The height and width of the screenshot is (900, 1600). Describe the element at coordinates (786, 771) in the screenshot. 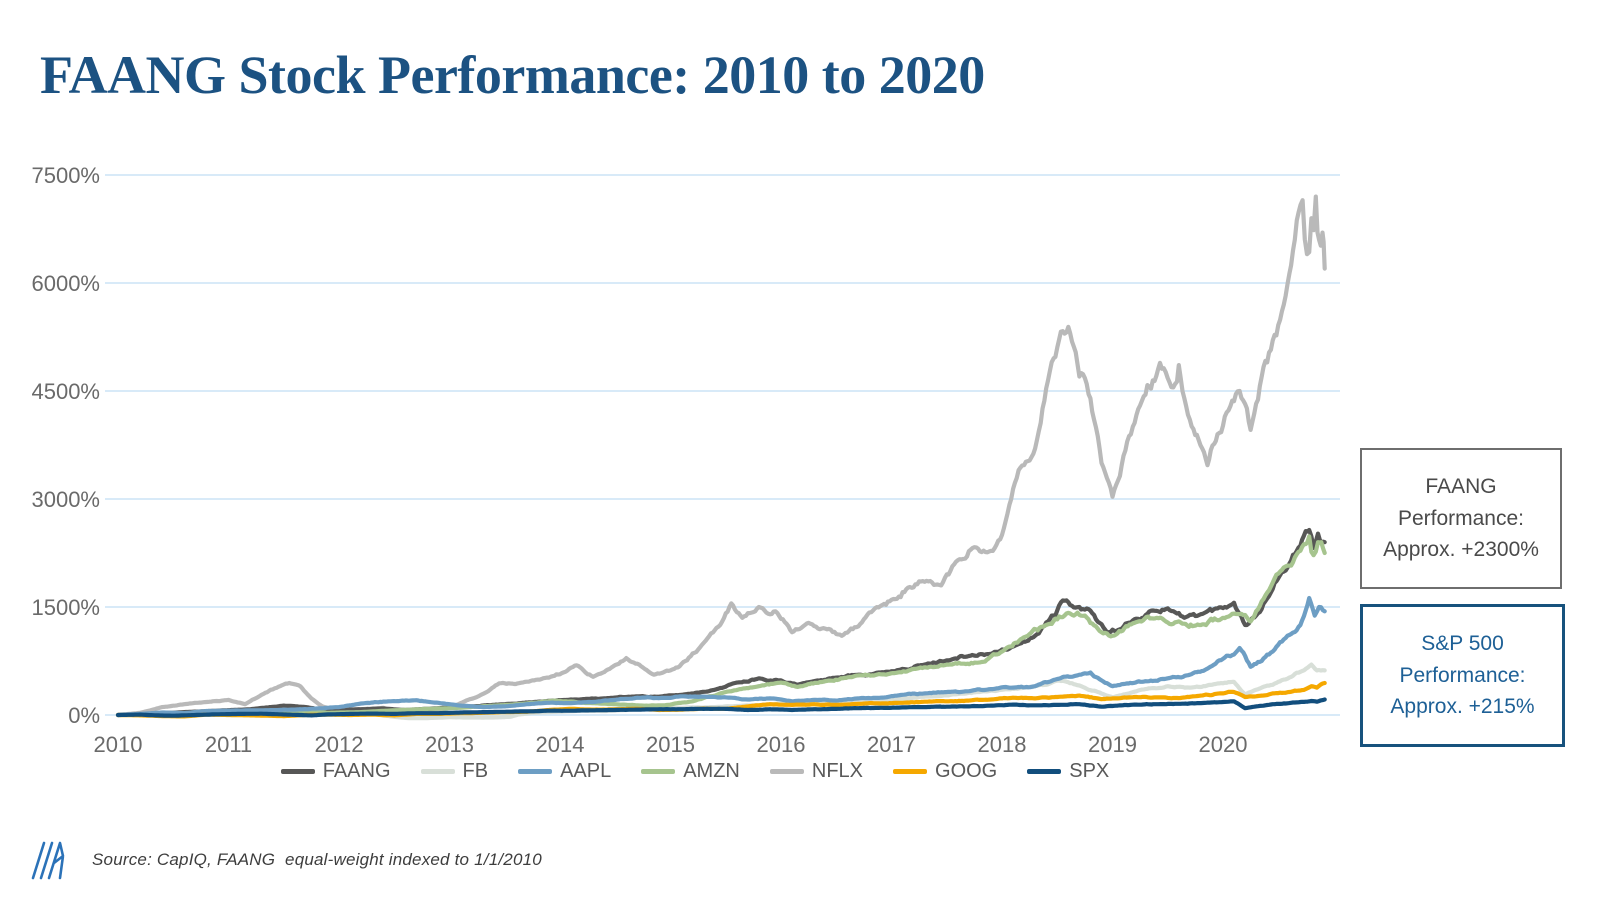

I see `legend-swatch-nflx` at that location.